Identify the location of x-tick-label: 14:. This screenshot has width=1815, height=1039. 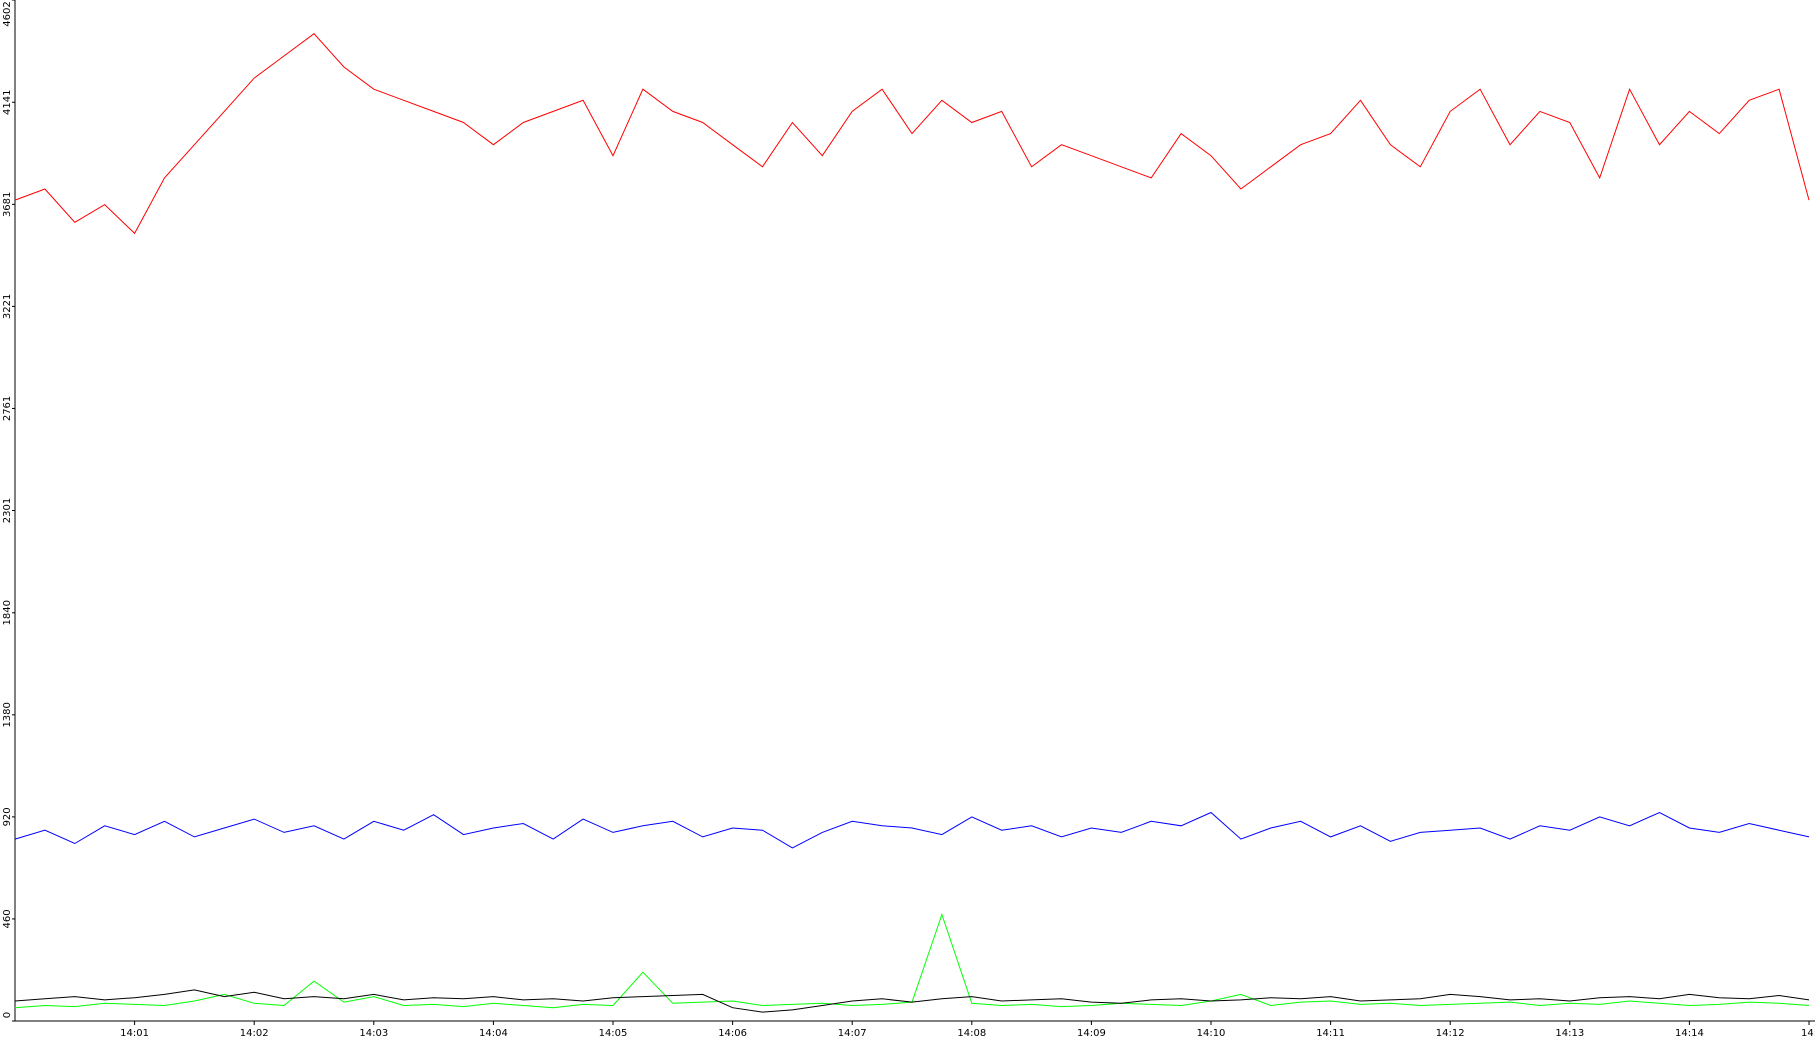
(1808, 1033).